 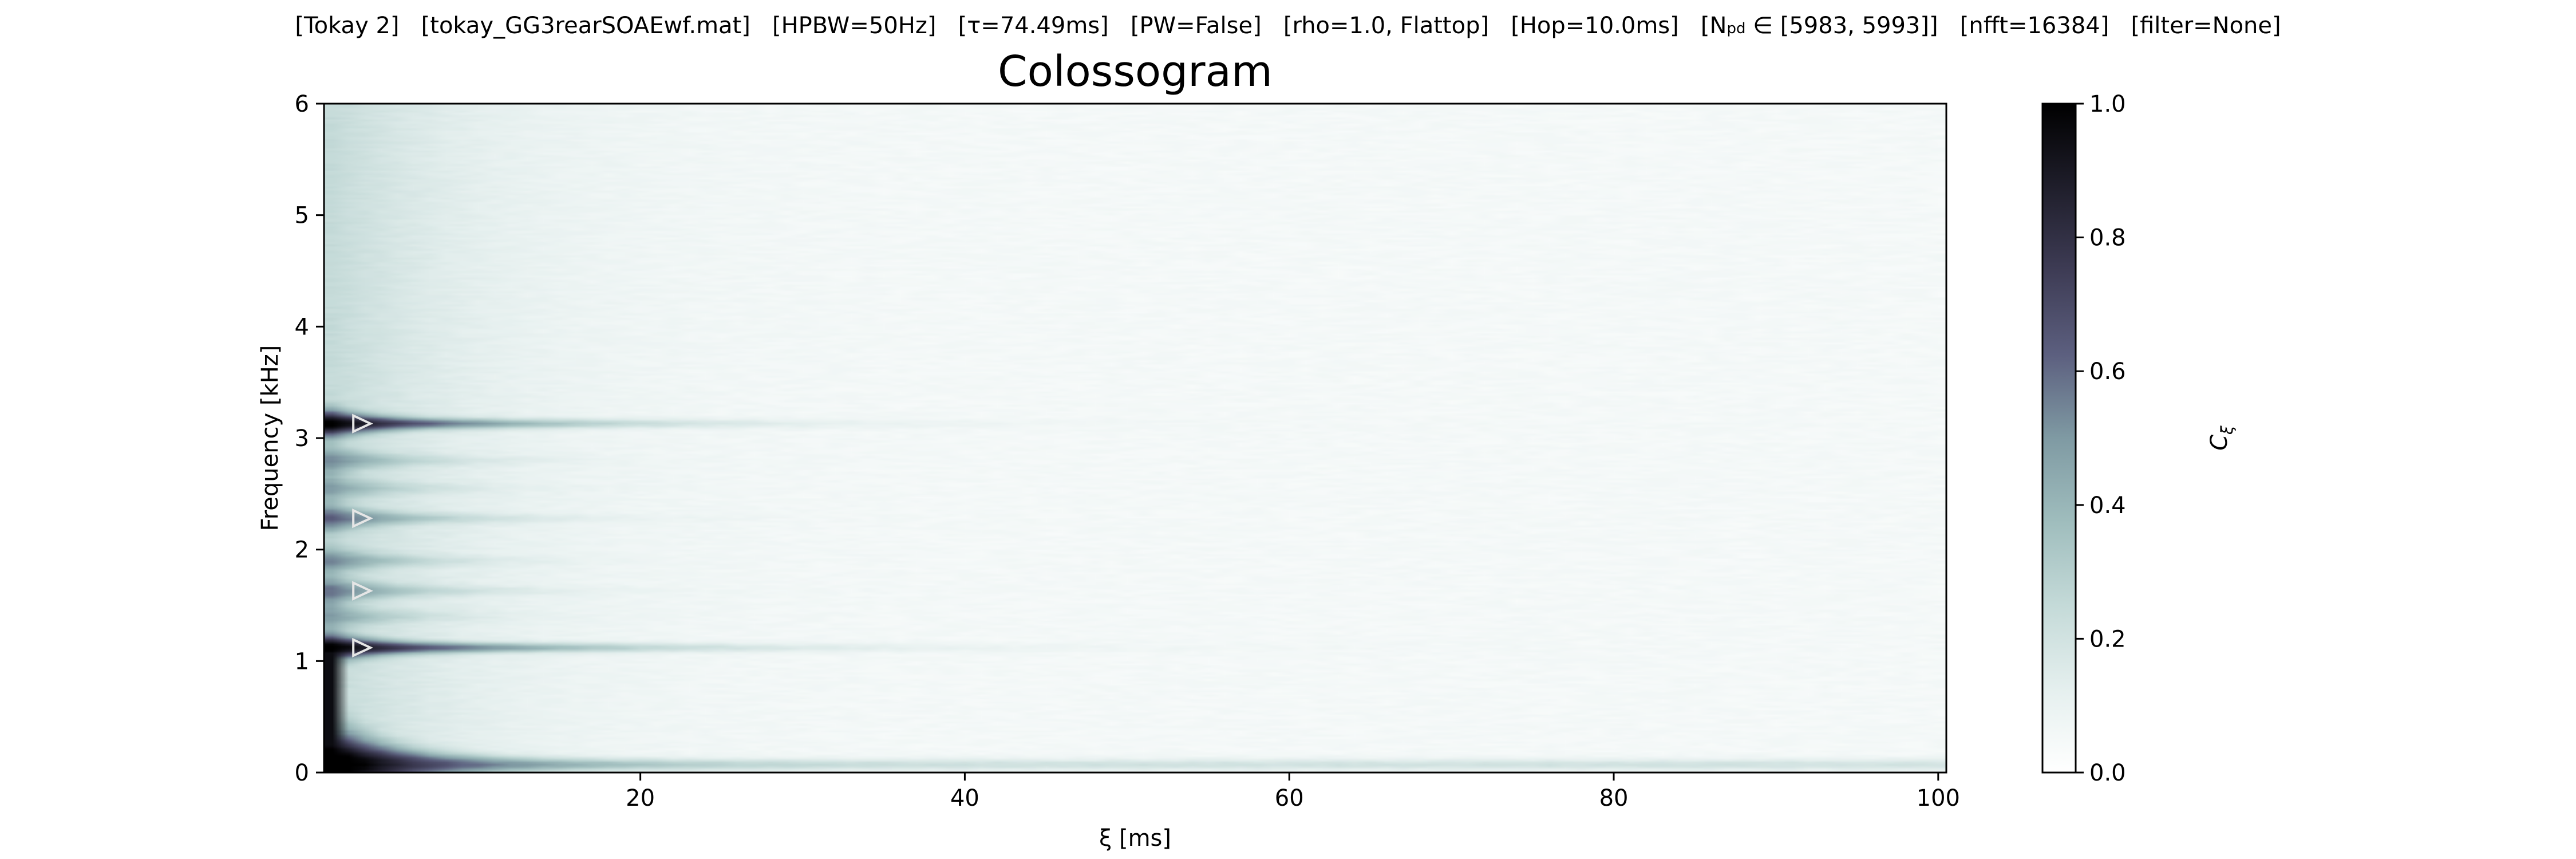 What do you see at coordinates (302, 550) in the screenshot?
I see `y-tick-label: 2` at bounding box center [302, 550].